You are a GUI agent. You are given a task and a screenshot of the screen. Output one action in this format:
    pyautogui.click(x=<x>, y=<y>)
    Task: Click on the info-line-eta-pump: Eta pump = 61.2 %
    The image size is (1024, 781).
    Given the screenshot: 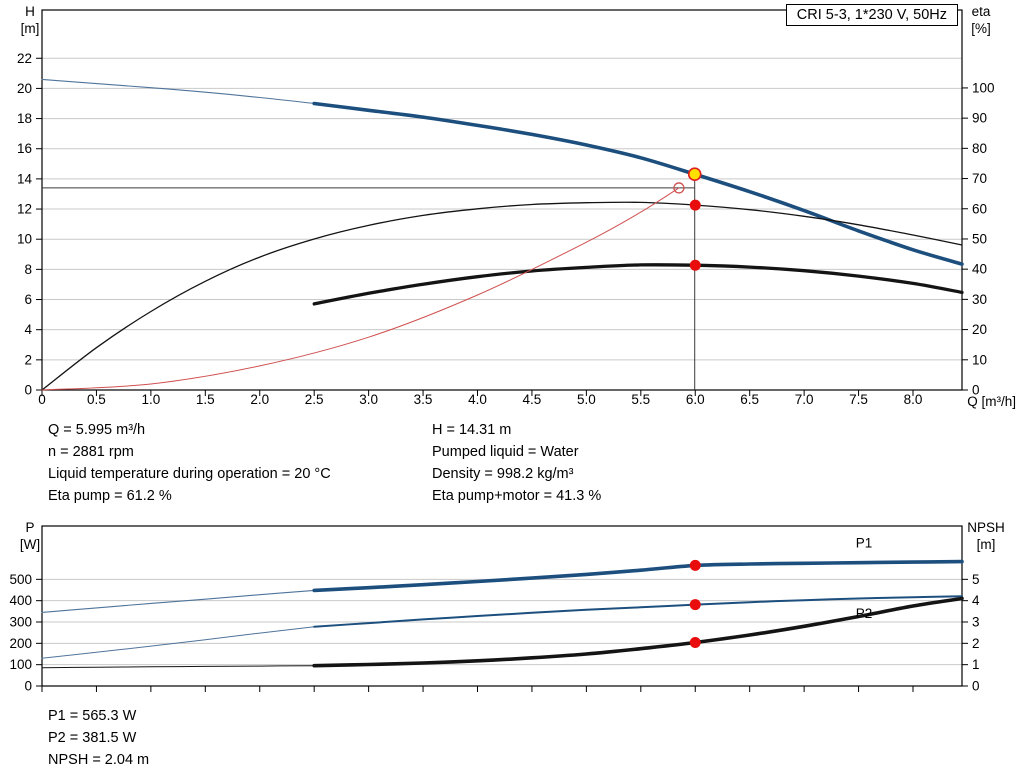 What is the action you would take?
    pyautogui.click(x=110, y=496)
    